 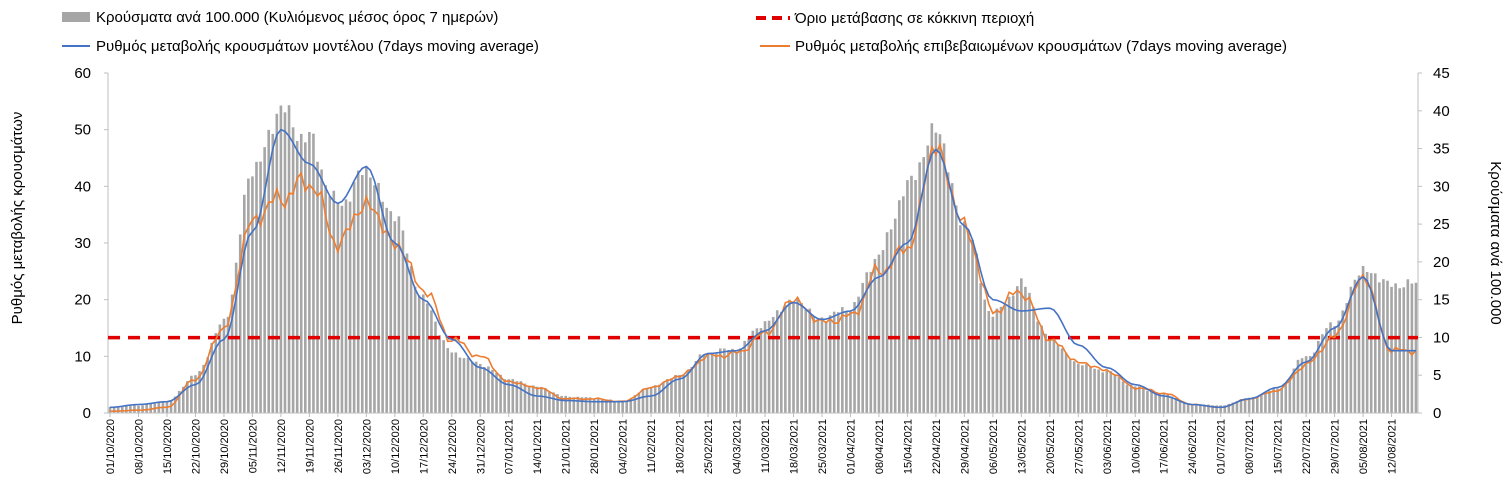 What do you see at coordinates (1051, 446) in the screenshot?
I see `x-tick-label: 20/05/2021` at bounding box center [1051, 446].